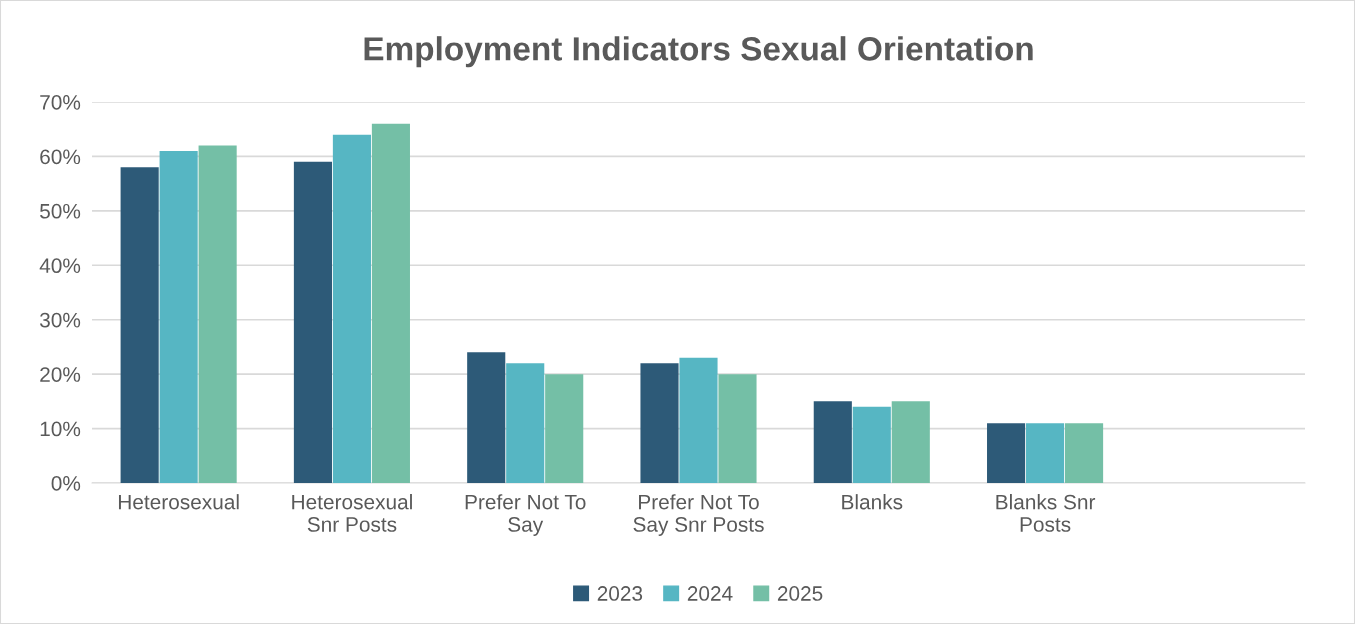 This screenshot has height=624, width=1355. Describe the element at coordinates (60, 102) in the screenshot. I see `y-tick-label: 70%` at that location.